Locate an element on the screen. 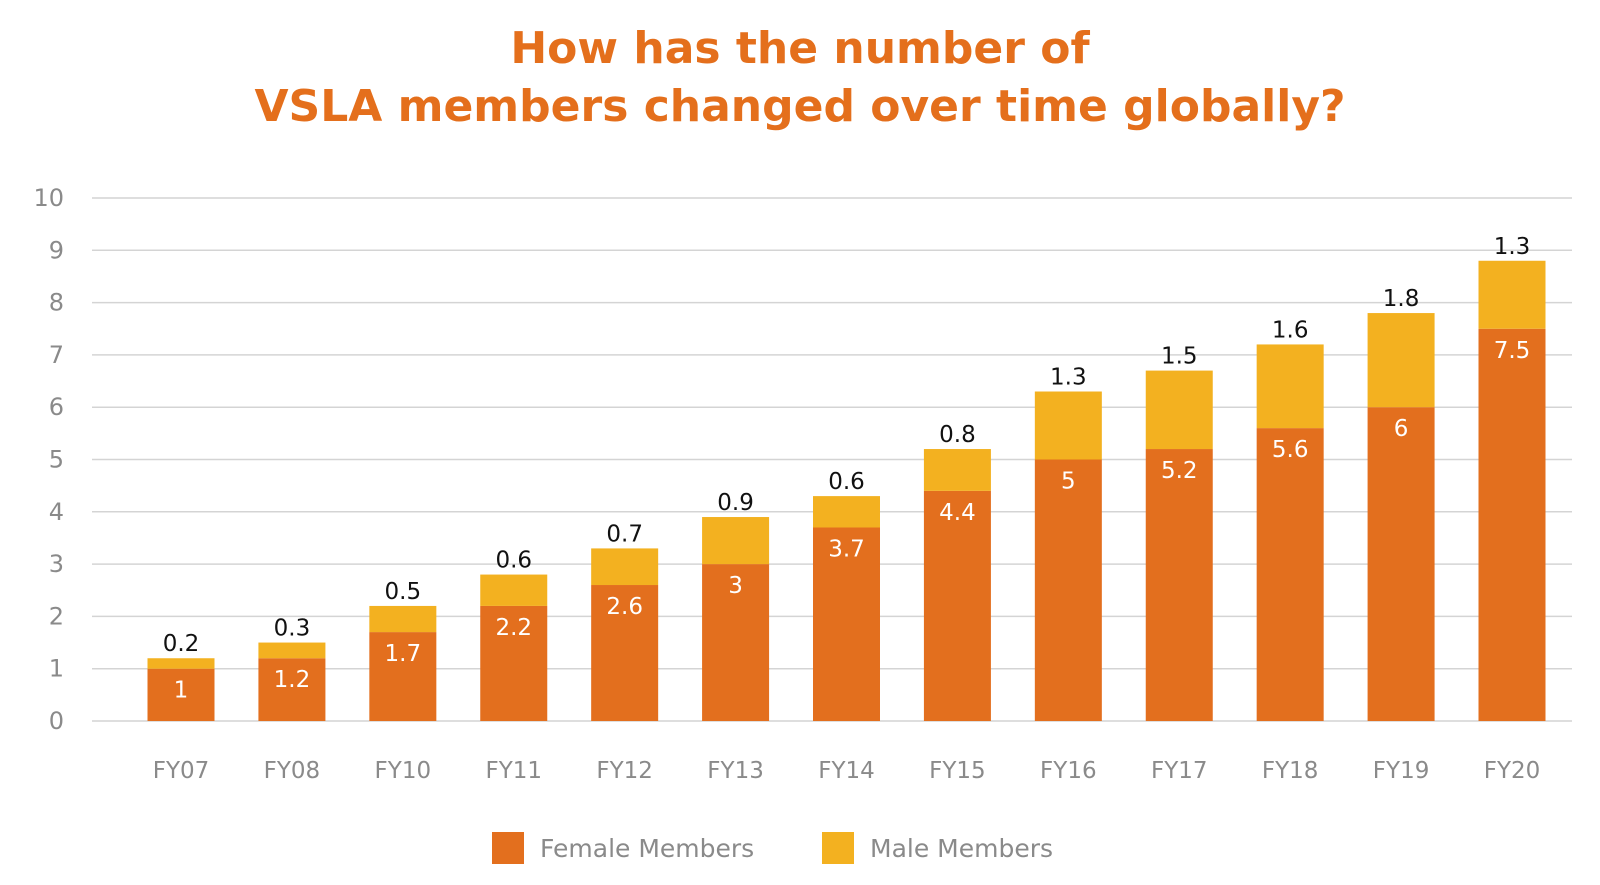 The image size is (1600, 885). x-tick-label: FY13 is located at coordinates (735, 771).